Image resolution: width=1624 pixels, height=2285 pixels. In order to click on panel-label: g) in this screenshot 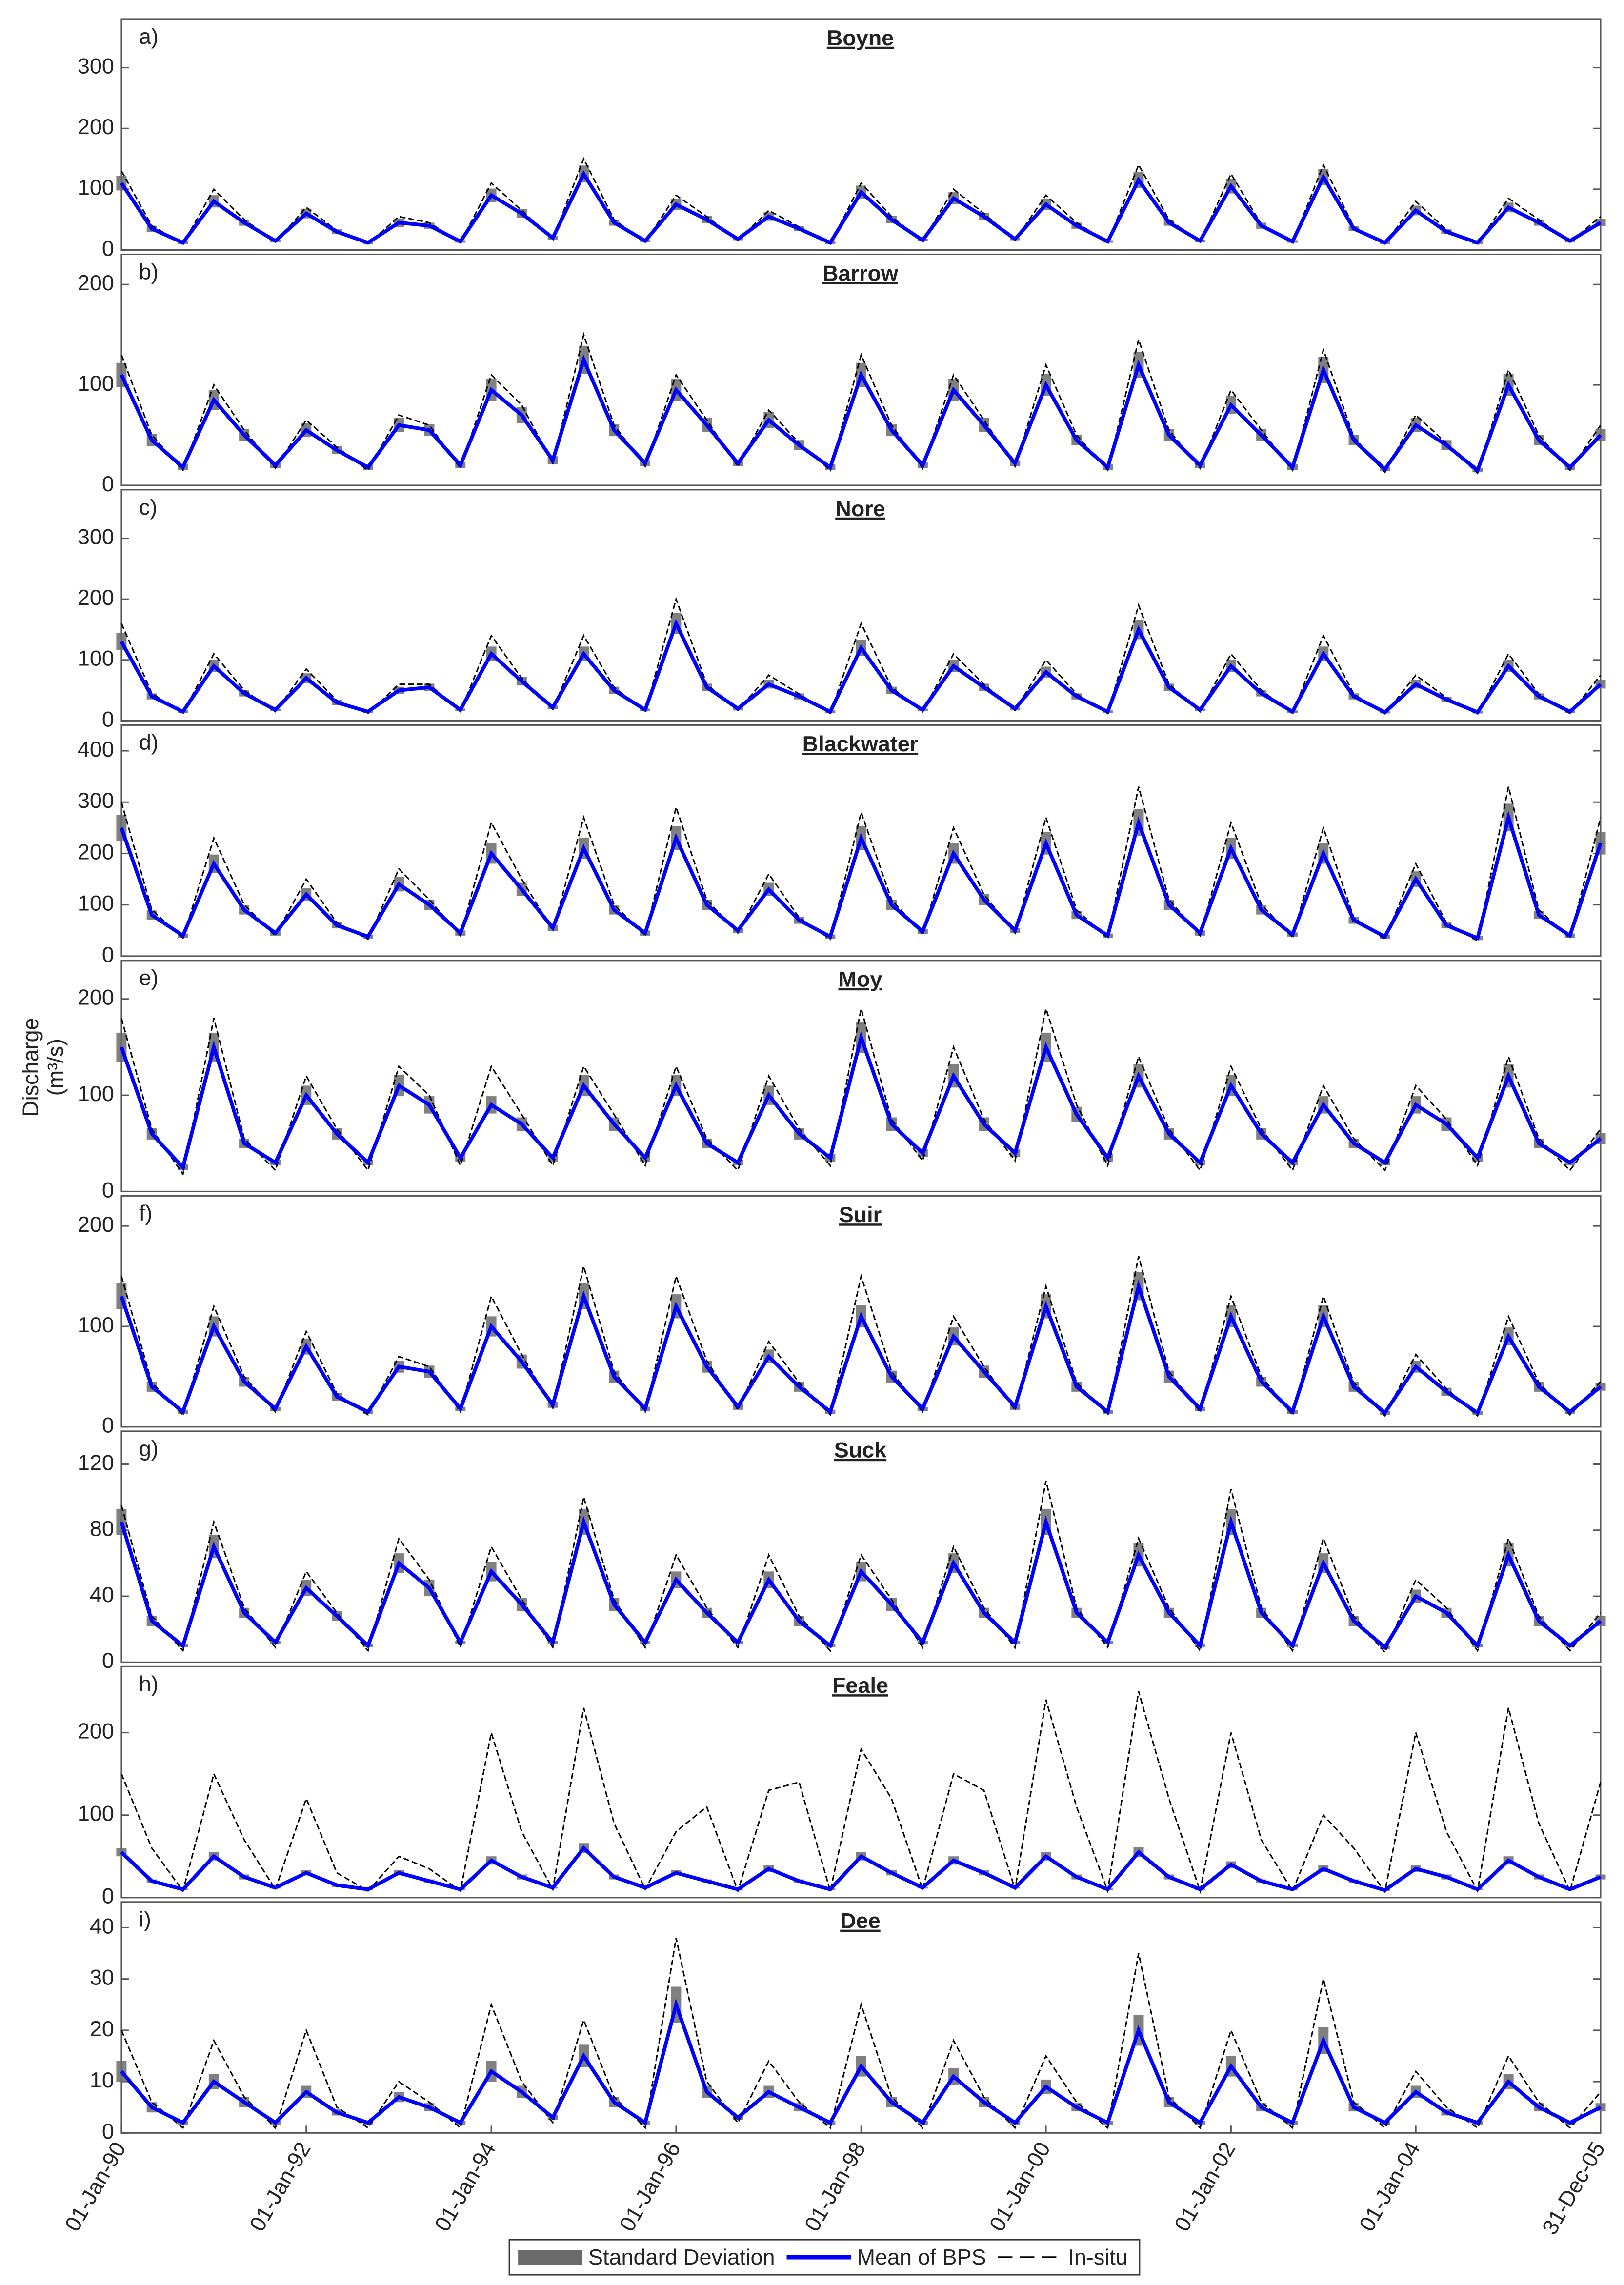, I will do `click(149, 1448)`.